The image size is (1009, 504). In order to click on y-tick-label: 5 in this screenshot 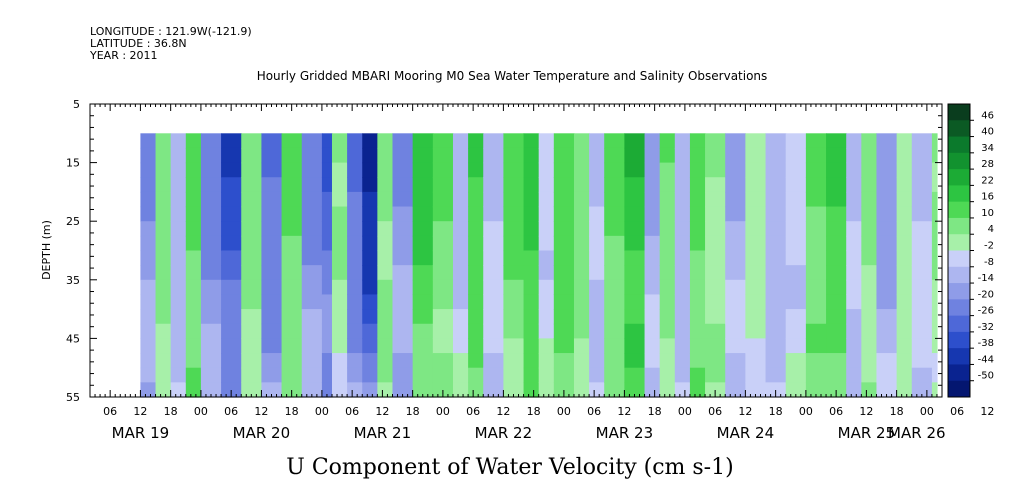, I will do `click(76, 104)`.